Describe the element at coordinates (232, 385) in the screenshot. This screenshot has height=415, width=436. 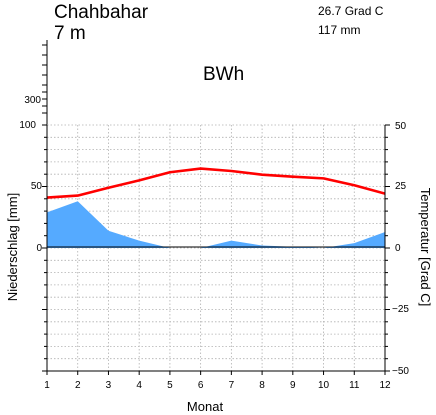
I see `x-tick-label: 7` at that location.